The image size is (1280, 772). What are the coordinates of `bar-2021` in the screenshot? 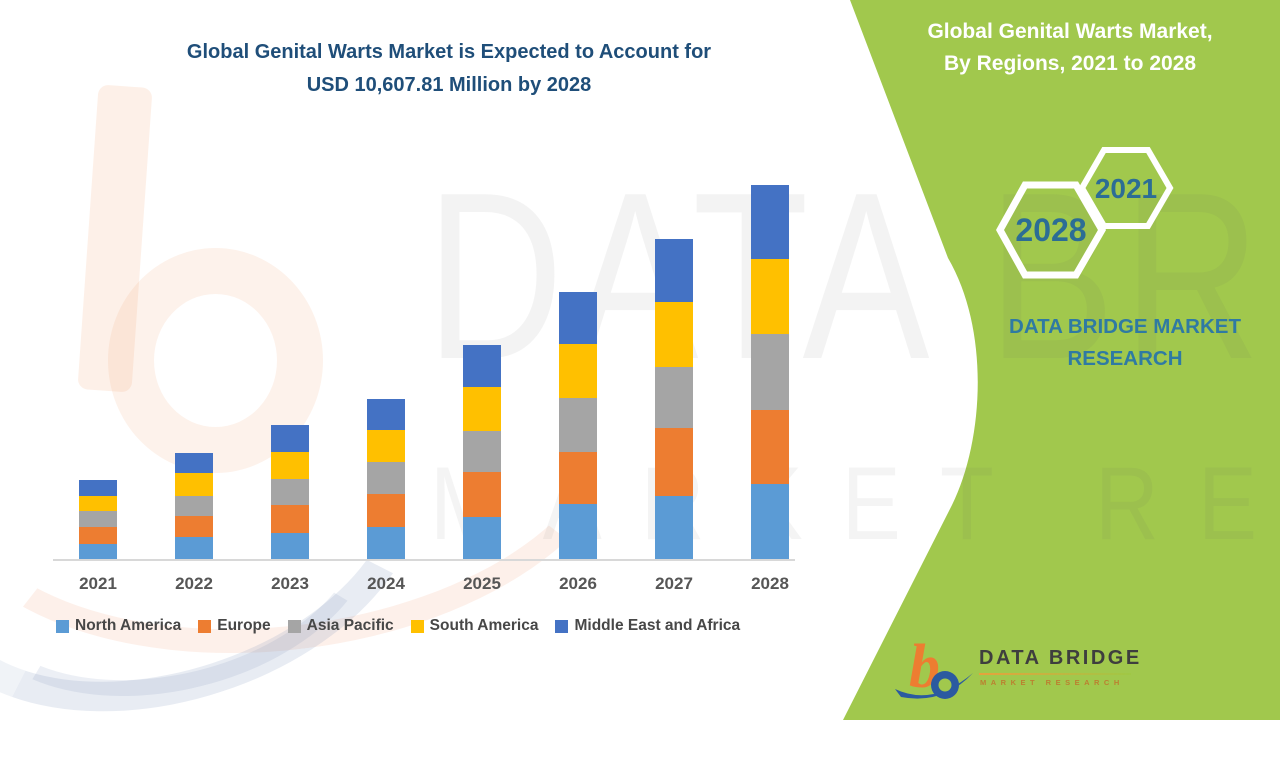 It's located at (98, 520).